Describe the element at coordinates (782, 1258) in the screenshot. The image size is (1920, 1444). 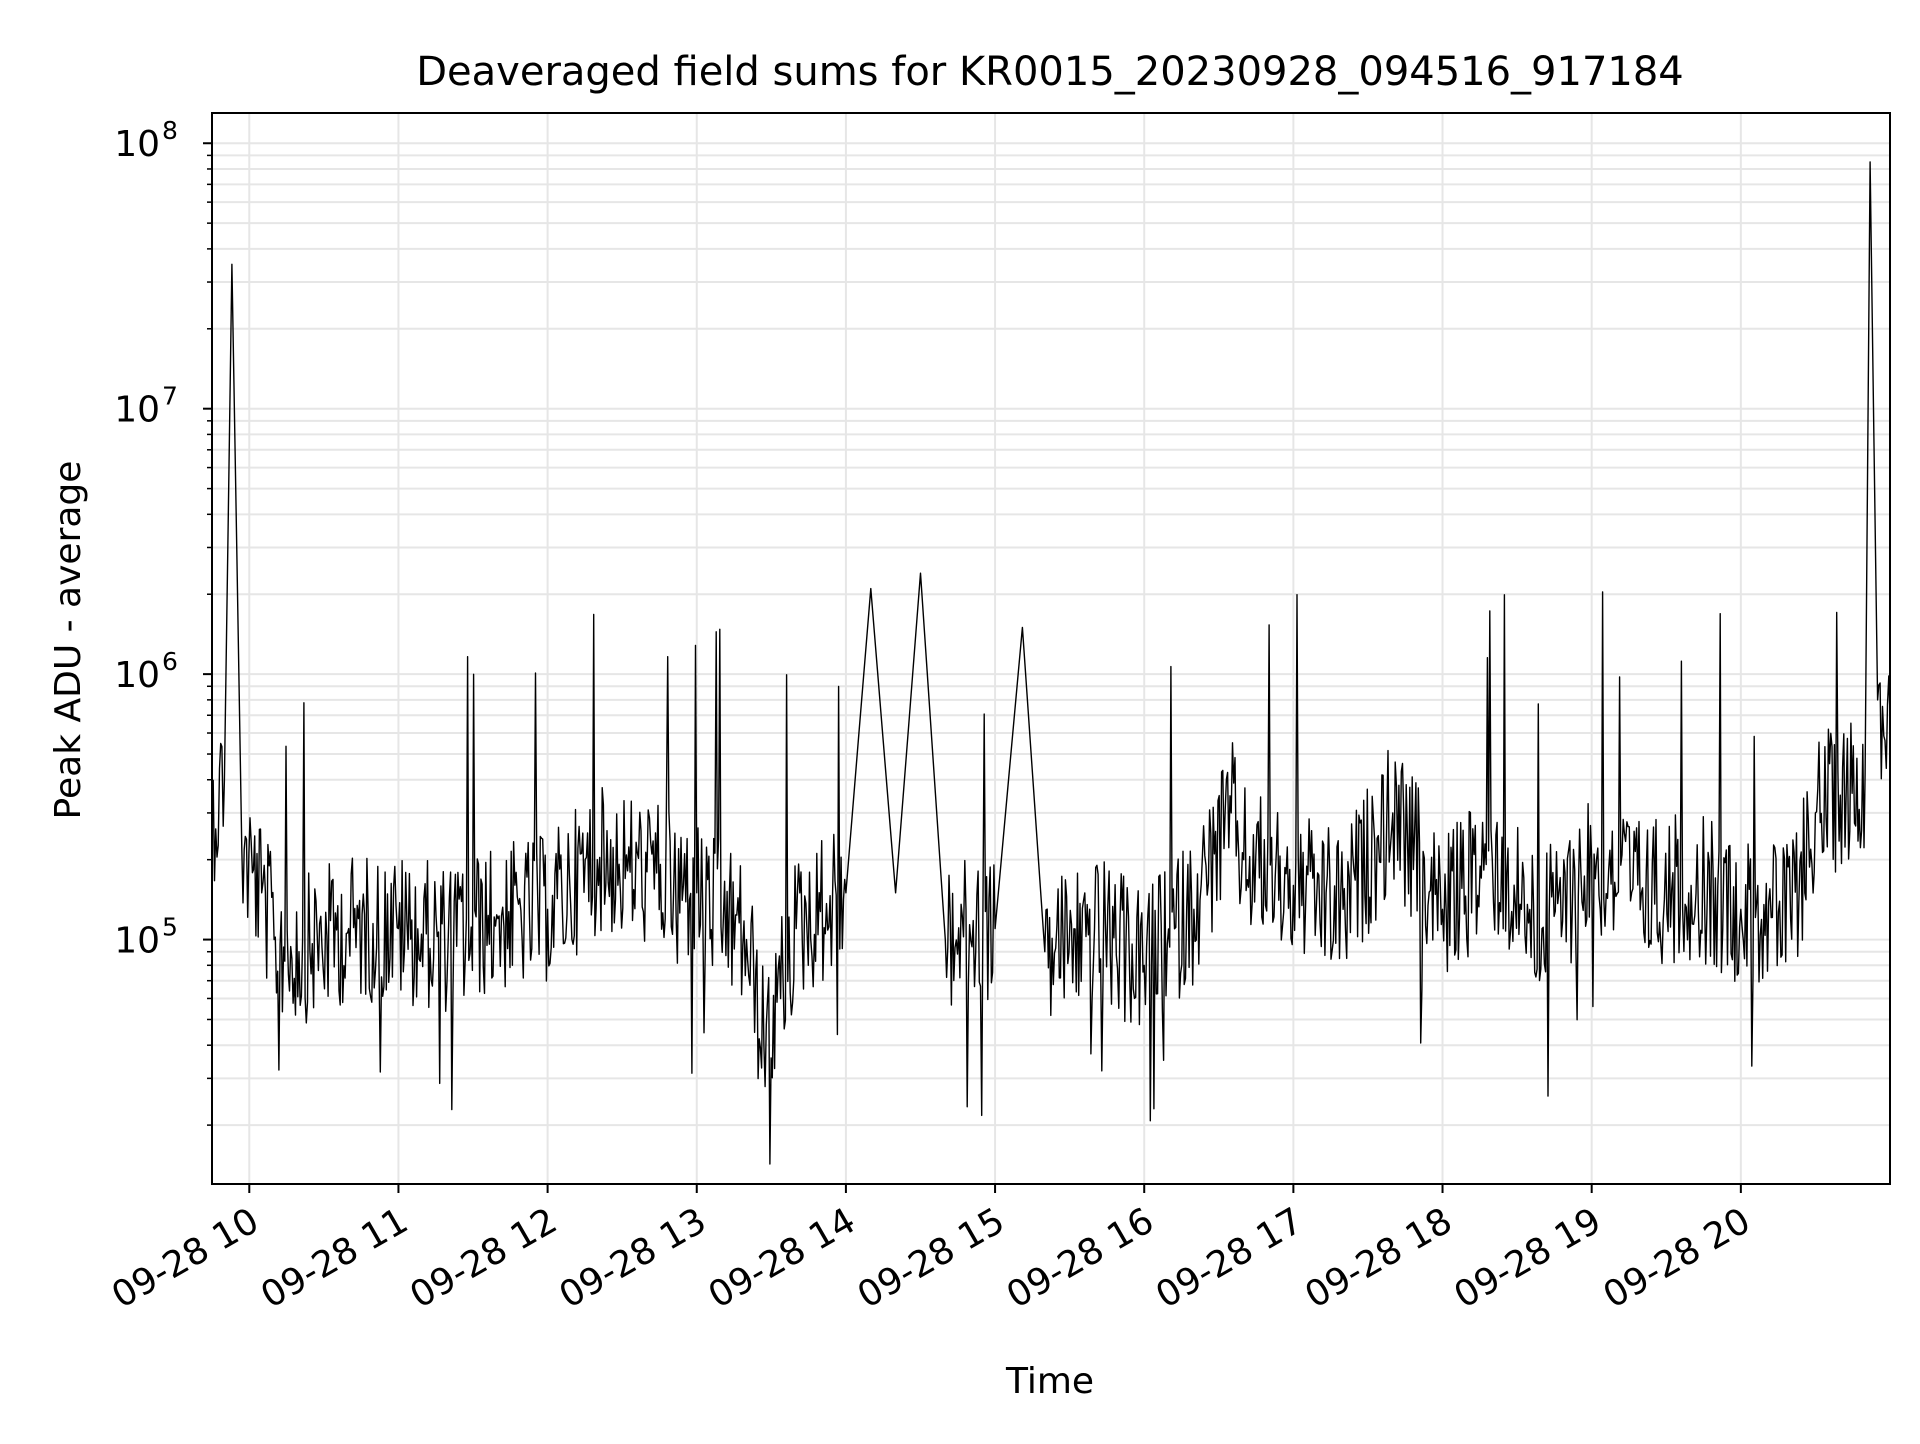
I see `x-tick-label: 09-28 14` at that location.